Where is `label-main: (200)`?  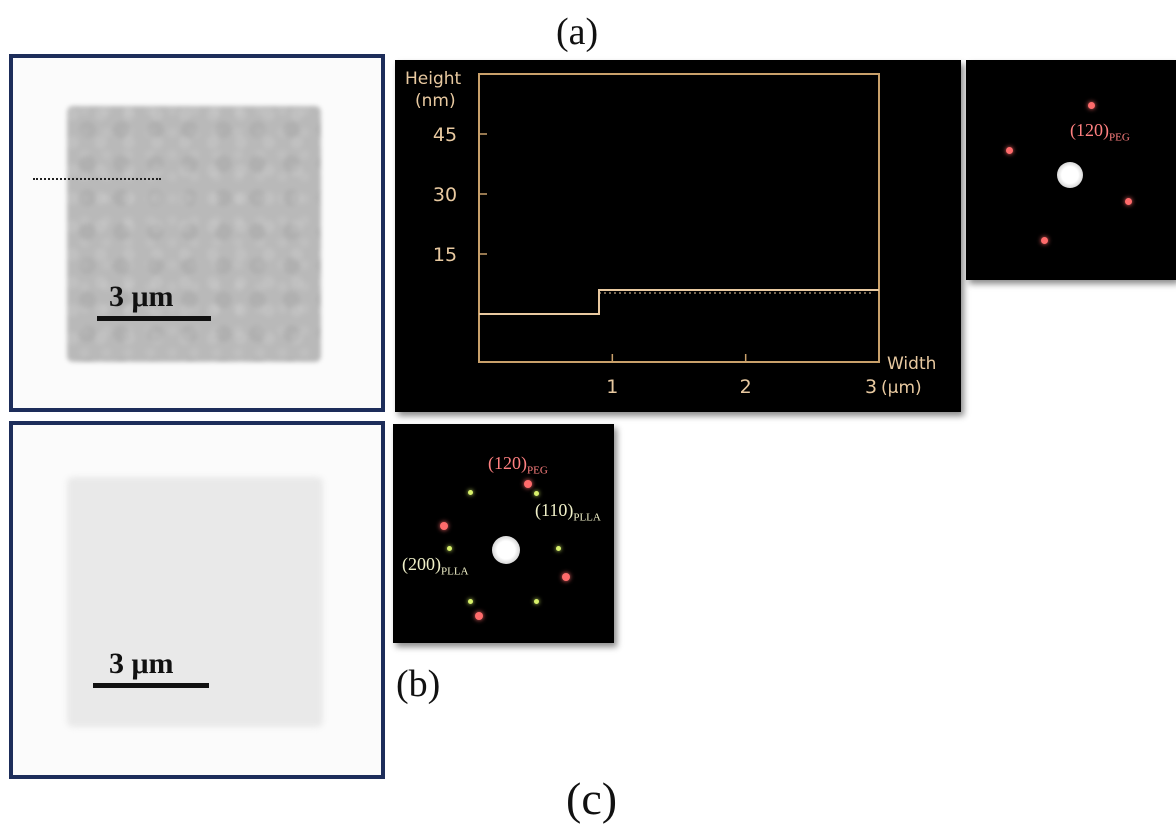 label-main: (200) is located at coordinates (421, 564).